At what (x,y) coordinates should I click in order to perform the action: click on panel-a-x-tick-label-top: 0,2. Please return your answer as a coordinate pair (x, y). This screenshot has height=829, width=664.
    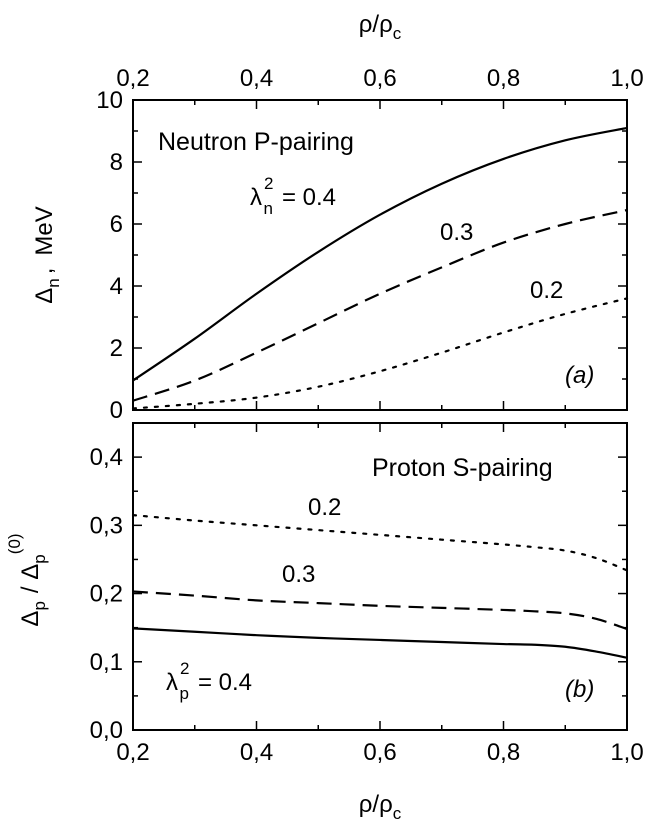
    Looking at the image, I should click on (132, 78).